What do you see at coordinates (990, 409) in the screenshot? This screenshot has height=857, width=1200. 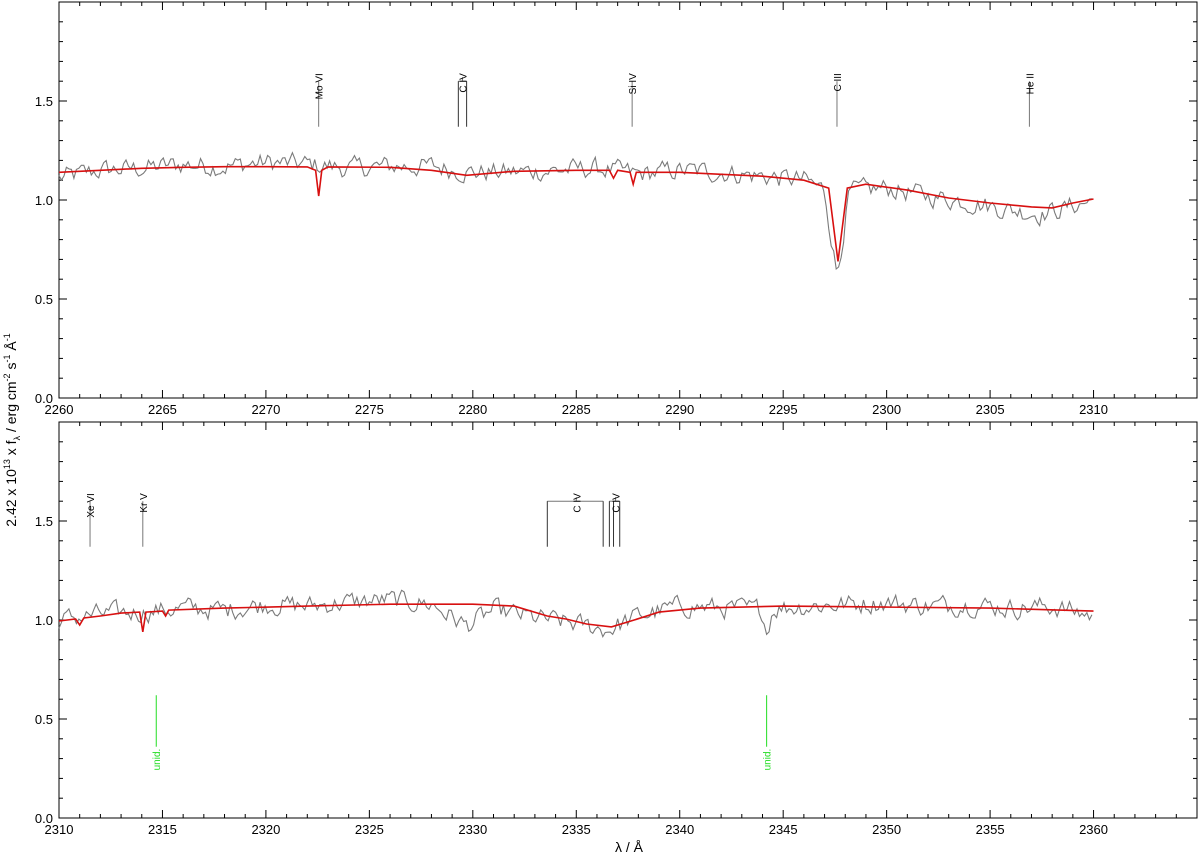 I see `x-tick-label: 2305` at bounding box center [990, 409].